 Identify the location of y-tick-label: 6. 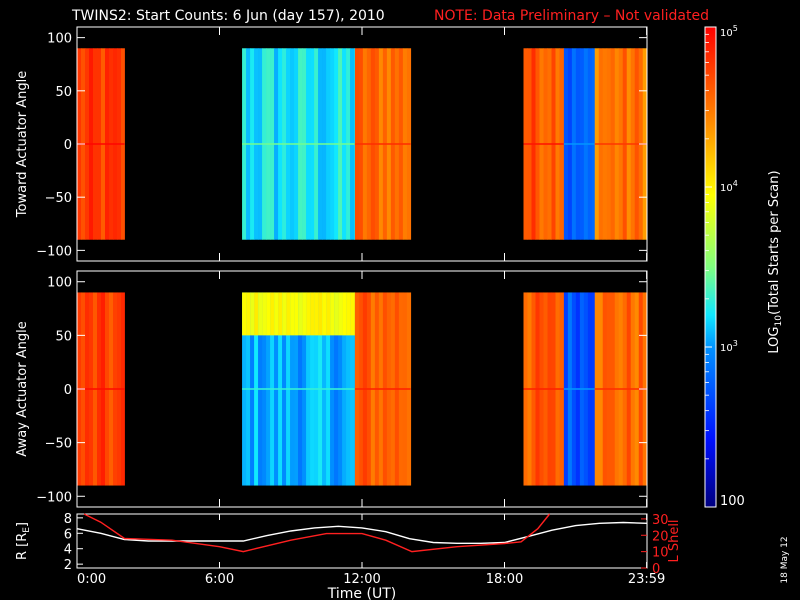
(68, 534).